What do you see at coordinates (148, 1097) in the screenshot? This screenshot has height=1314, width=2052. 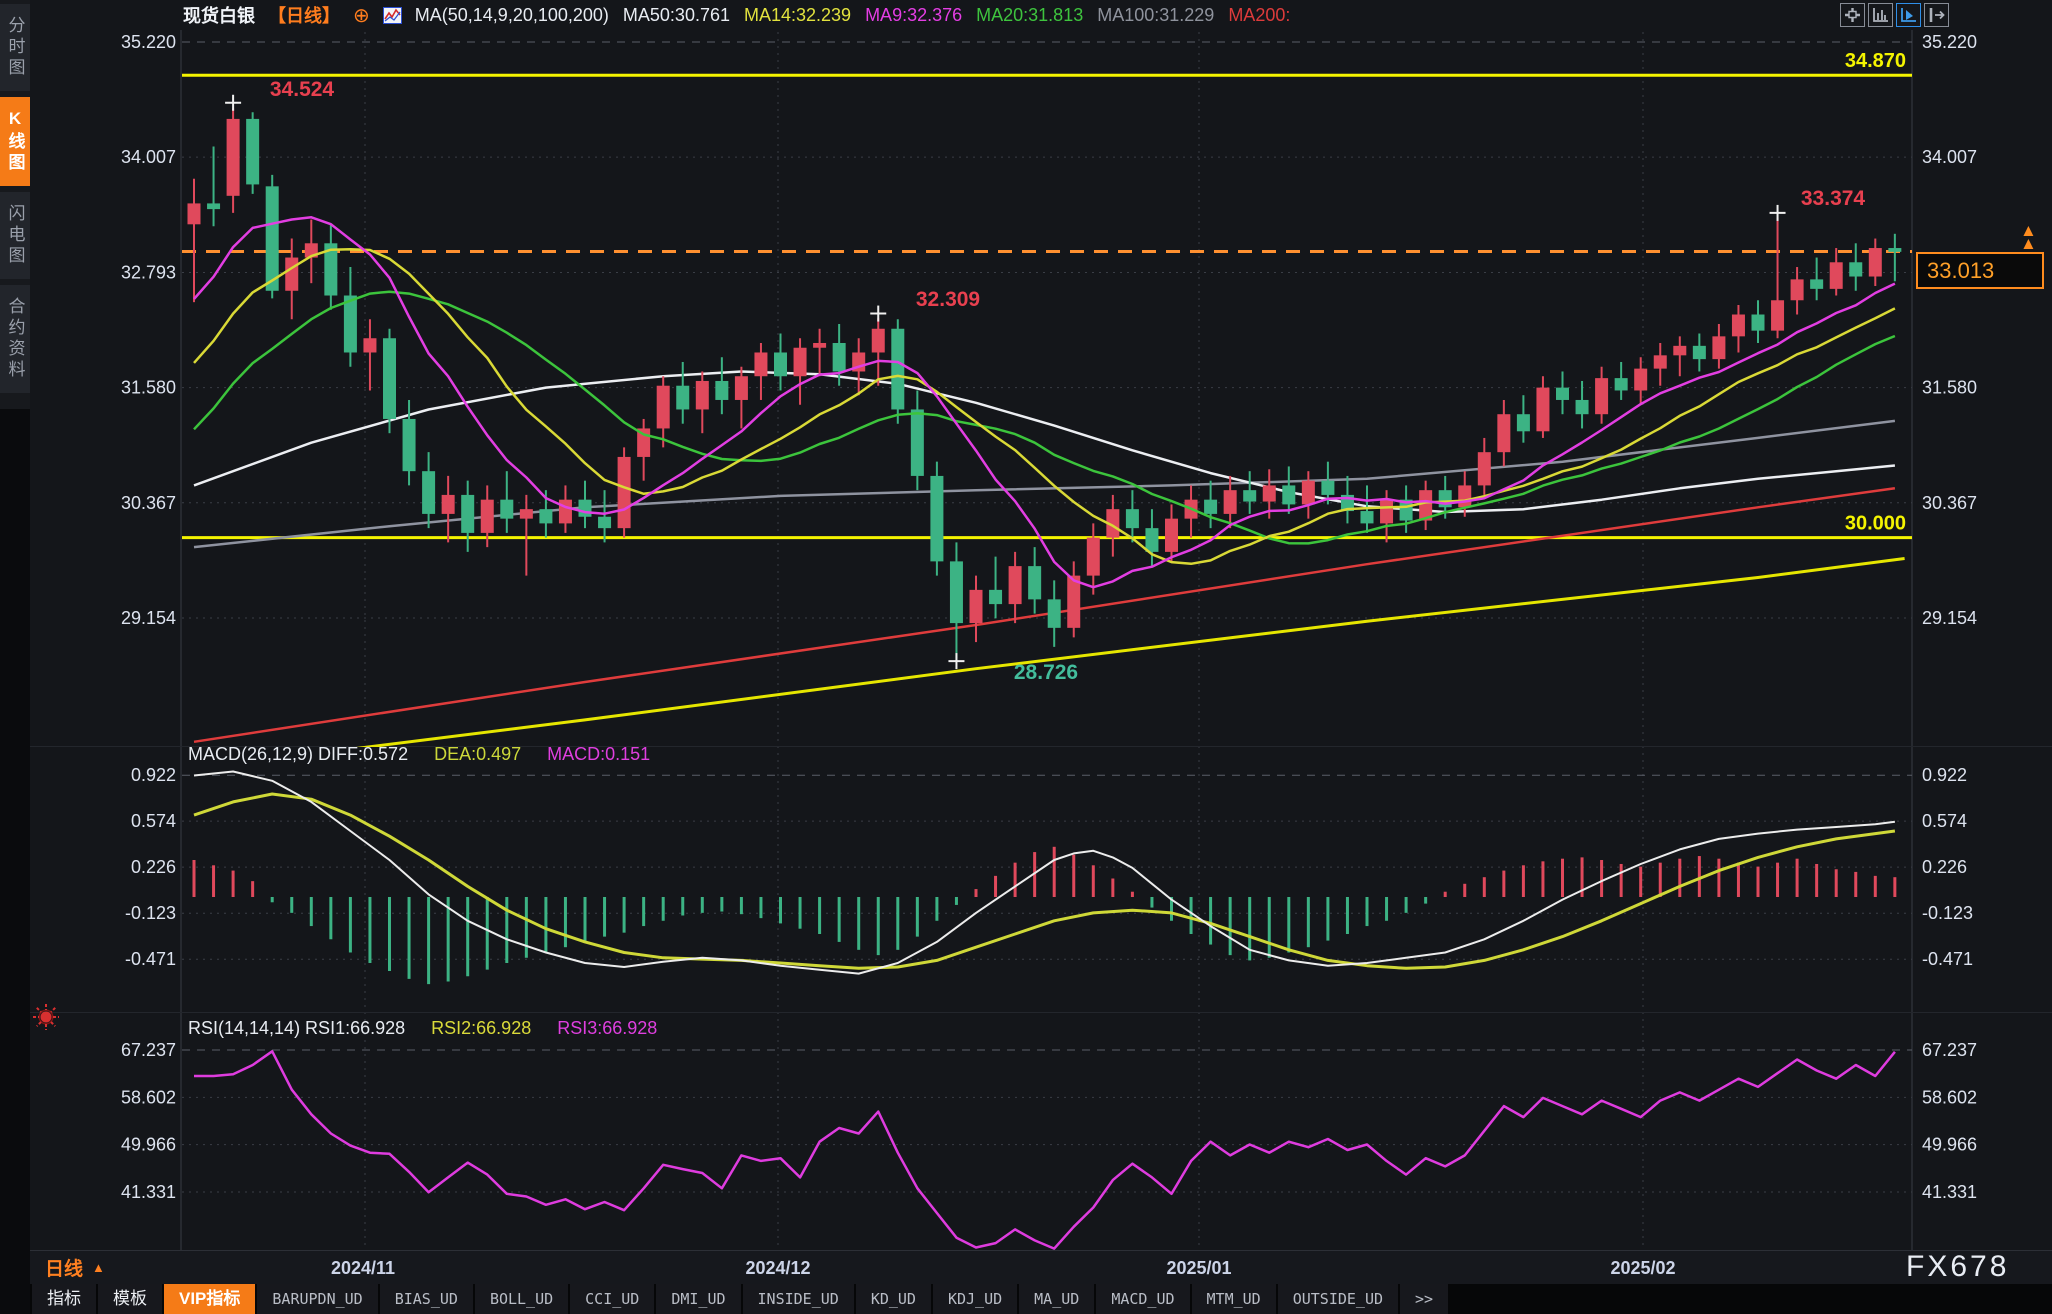 I see `axis-label-left: 58.602` at bounding box center [148, 1097].